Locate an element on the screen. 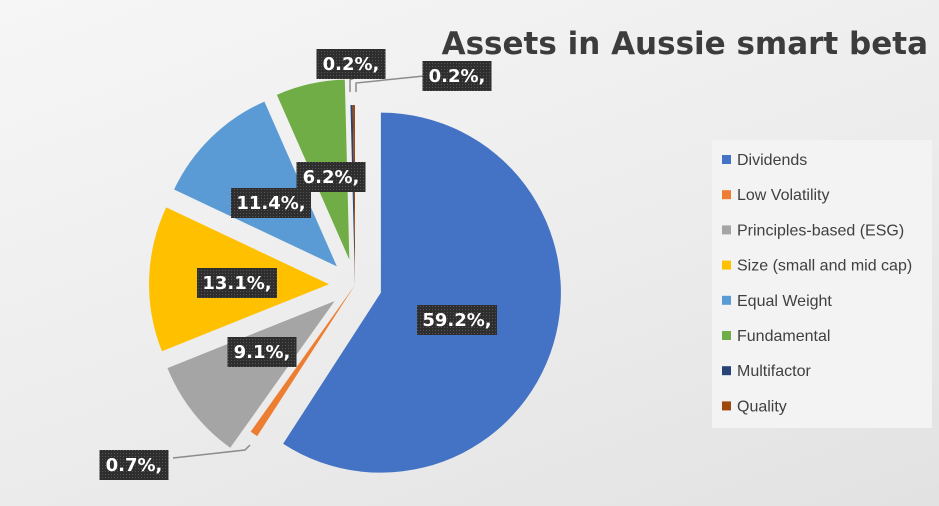 Image resolution: width=939 pixels, height=506 pixels. legend-box is located at coordinates (822, 284).